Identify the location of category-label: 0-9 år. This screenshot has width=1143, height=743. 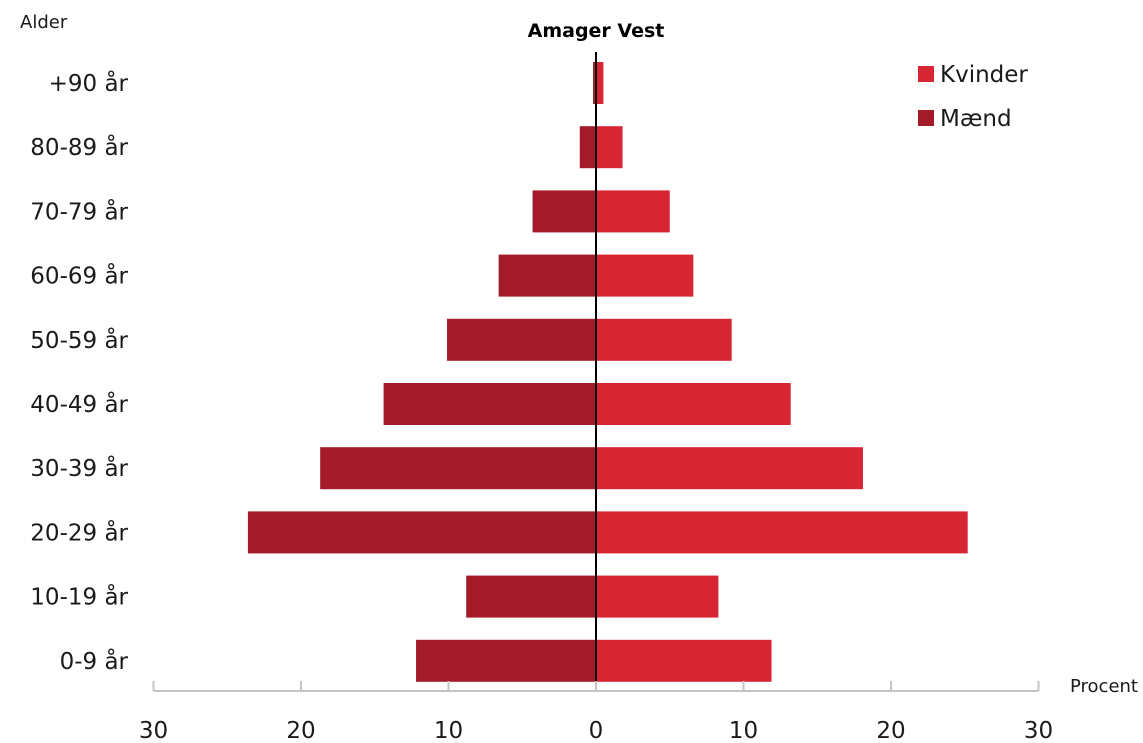
(94, 661).